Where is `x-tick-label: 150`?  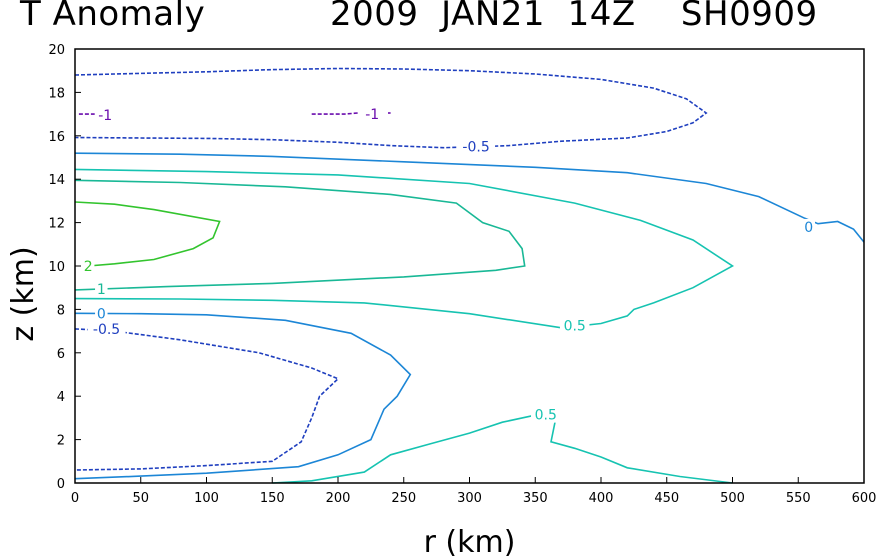
x-tick-label: 150 is located at coordinates (272, 498).